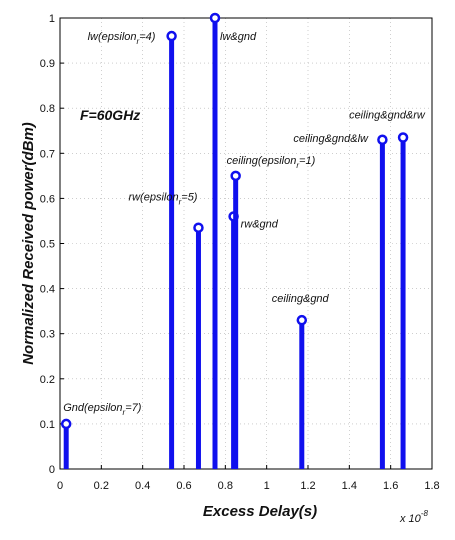 The height and width of the screenshot is (540, 455). Describe the element at coordinates (110, 115) in the screenshot. I see `inset-label: F=60GHz` at that location.